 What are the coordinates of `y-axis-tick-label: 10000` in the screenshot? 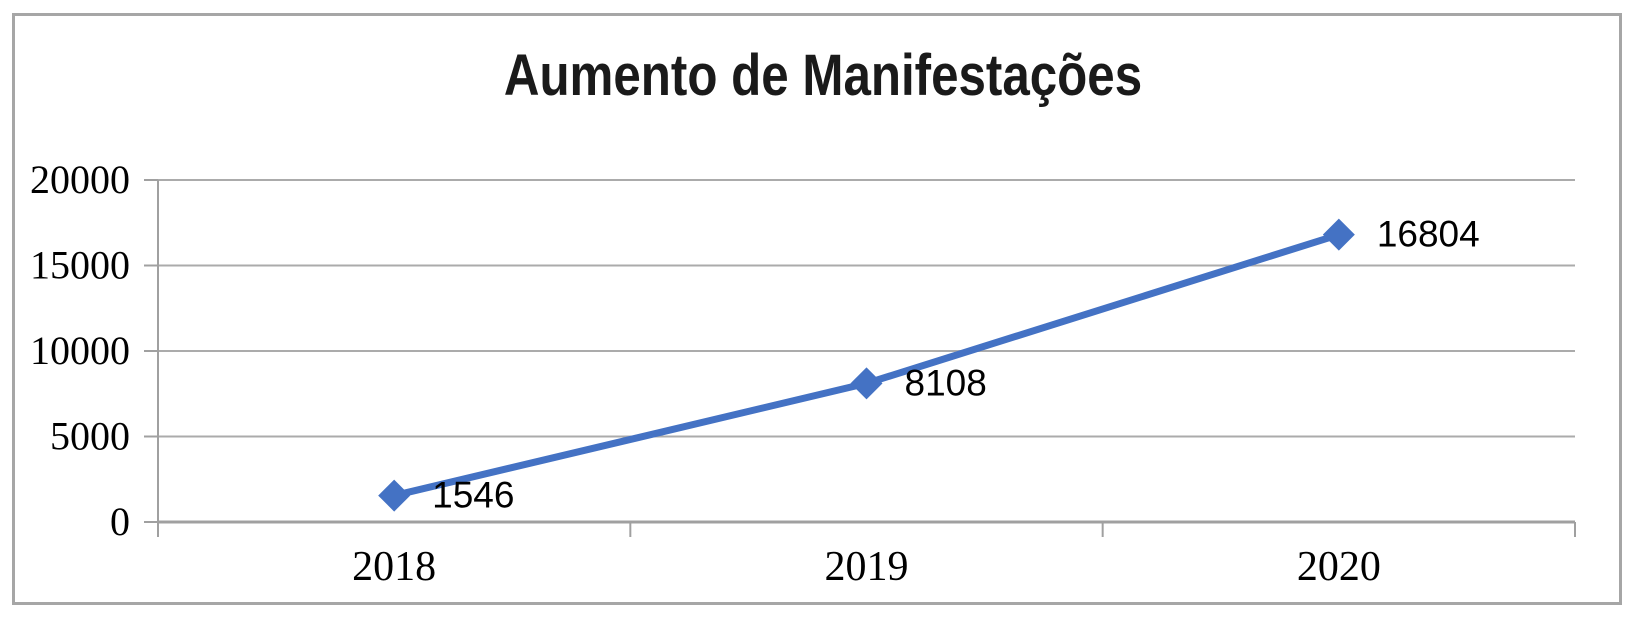 It's located at (80, 350).